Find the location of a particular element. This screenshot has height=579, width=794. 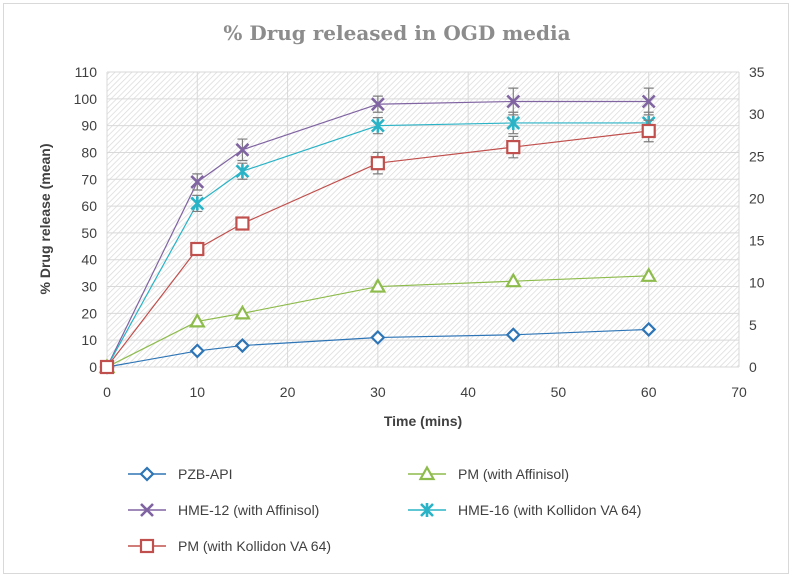

legend-item: HME-12 (with Affinisol) is located at coordinates (223, 510).